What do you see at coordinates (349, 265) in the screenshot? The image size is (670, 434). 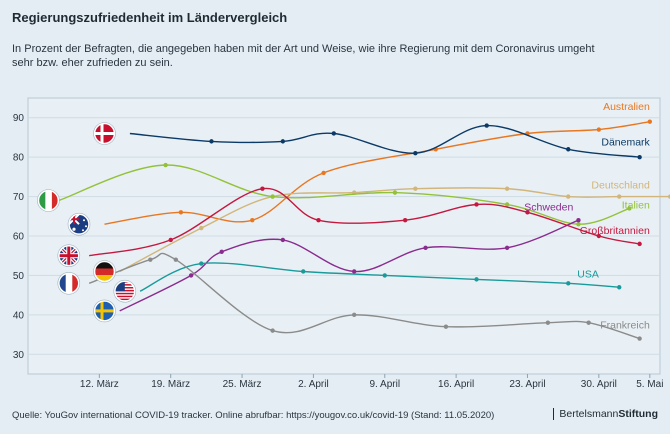 I see `series-line-schweden` at bounding box center [349, 265].